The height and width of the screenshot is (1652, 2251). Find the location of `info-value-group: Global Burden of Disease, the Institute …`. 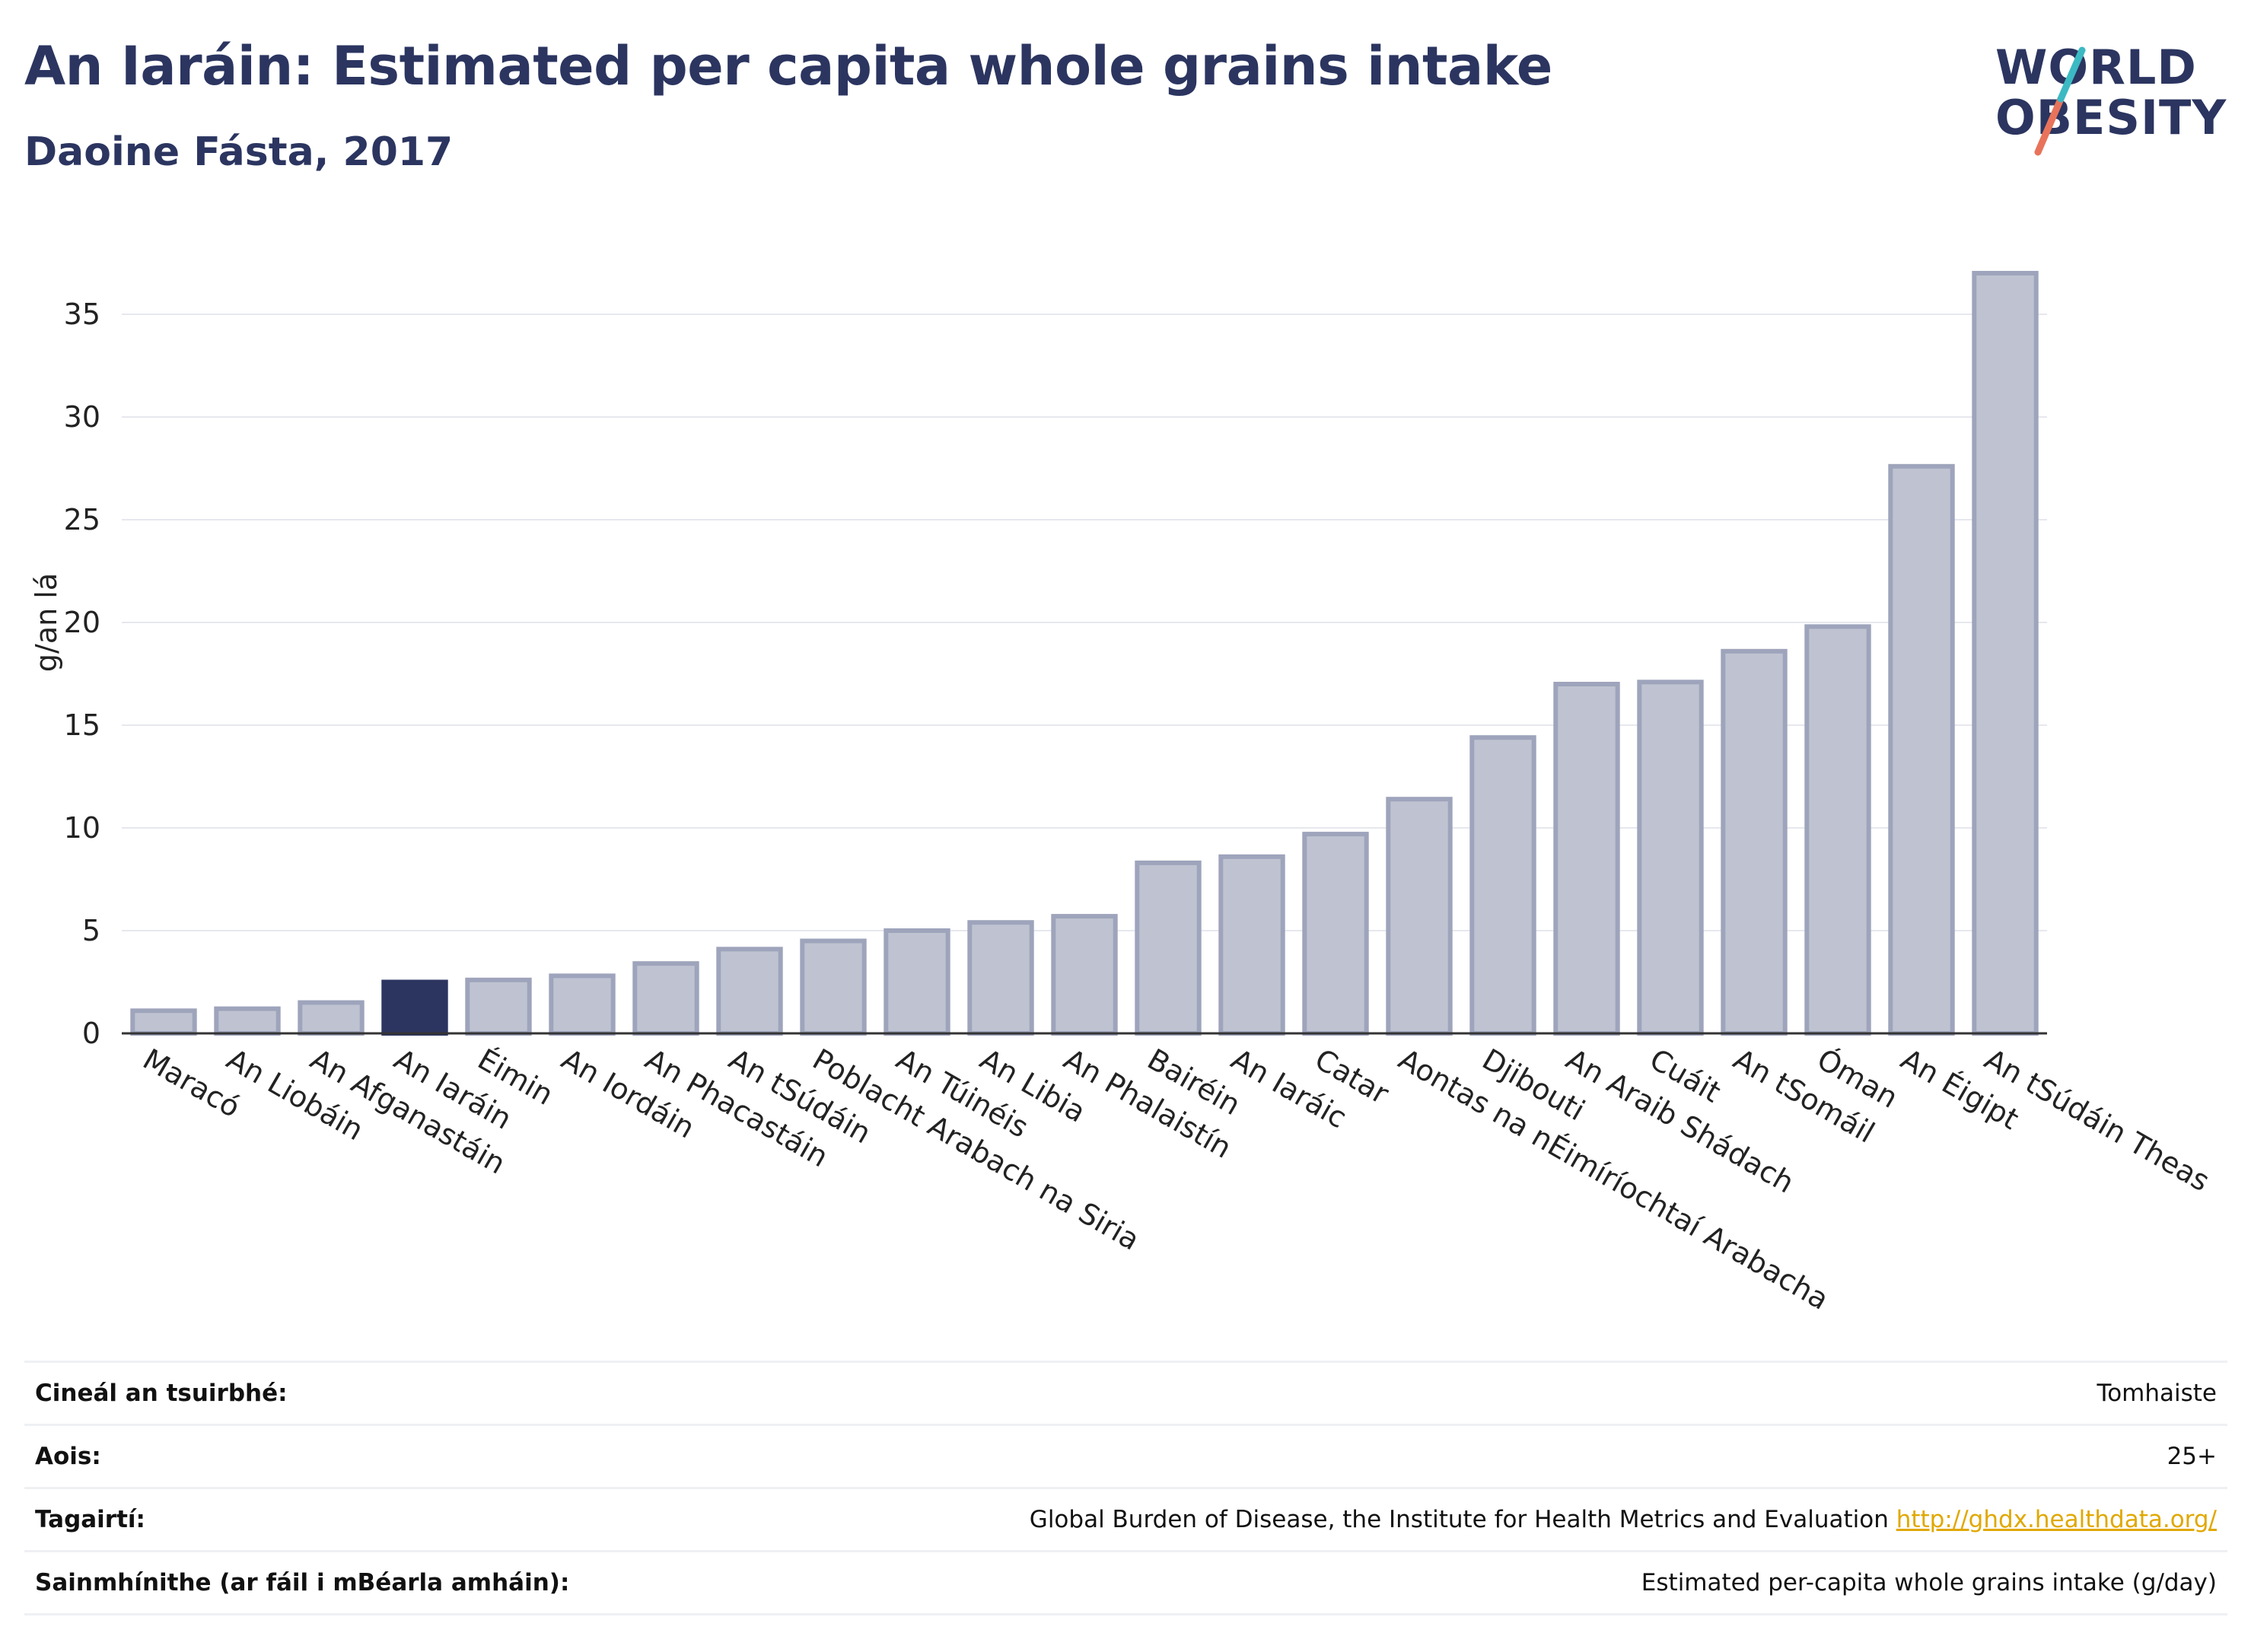

info-value-group: Global Burden of Disease, the Institute … is located at coordinates (1623, 1519).